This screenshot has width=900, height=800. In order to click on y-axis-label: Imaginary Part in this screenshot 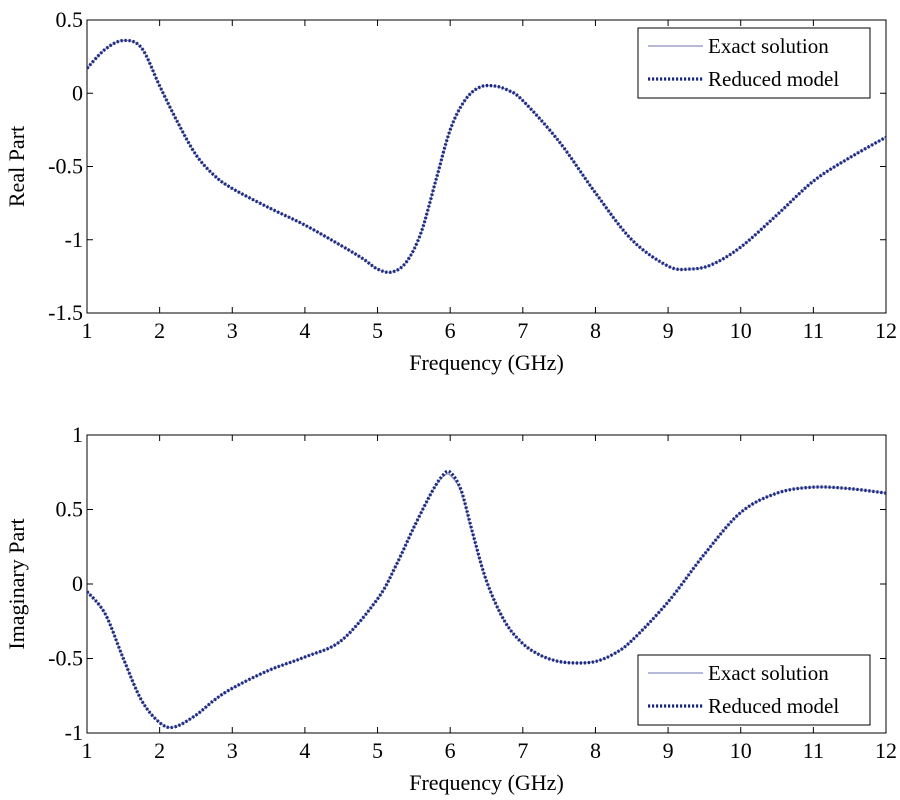, I will do `click(16, 583)`.